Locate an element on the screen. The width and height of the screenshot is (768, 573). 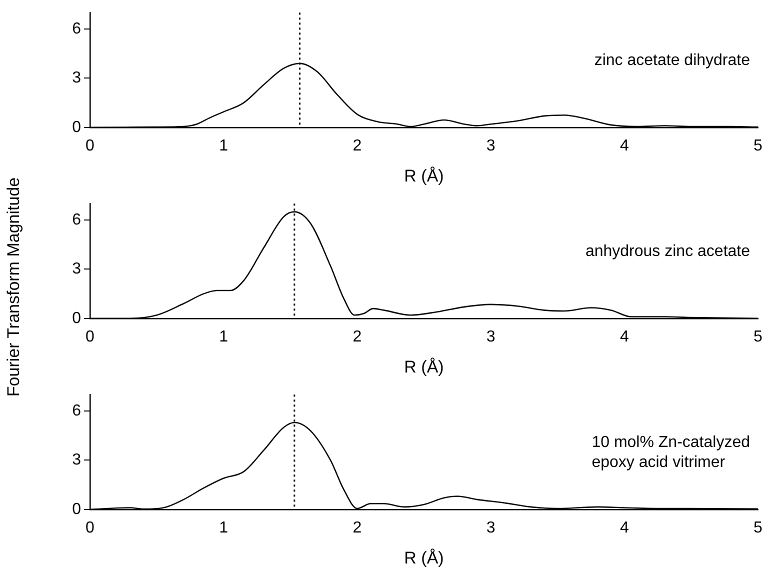
annotation: 10 mol% Zn-catalyzed epoxy acid vitrimer is located at coordinates (671, 453).